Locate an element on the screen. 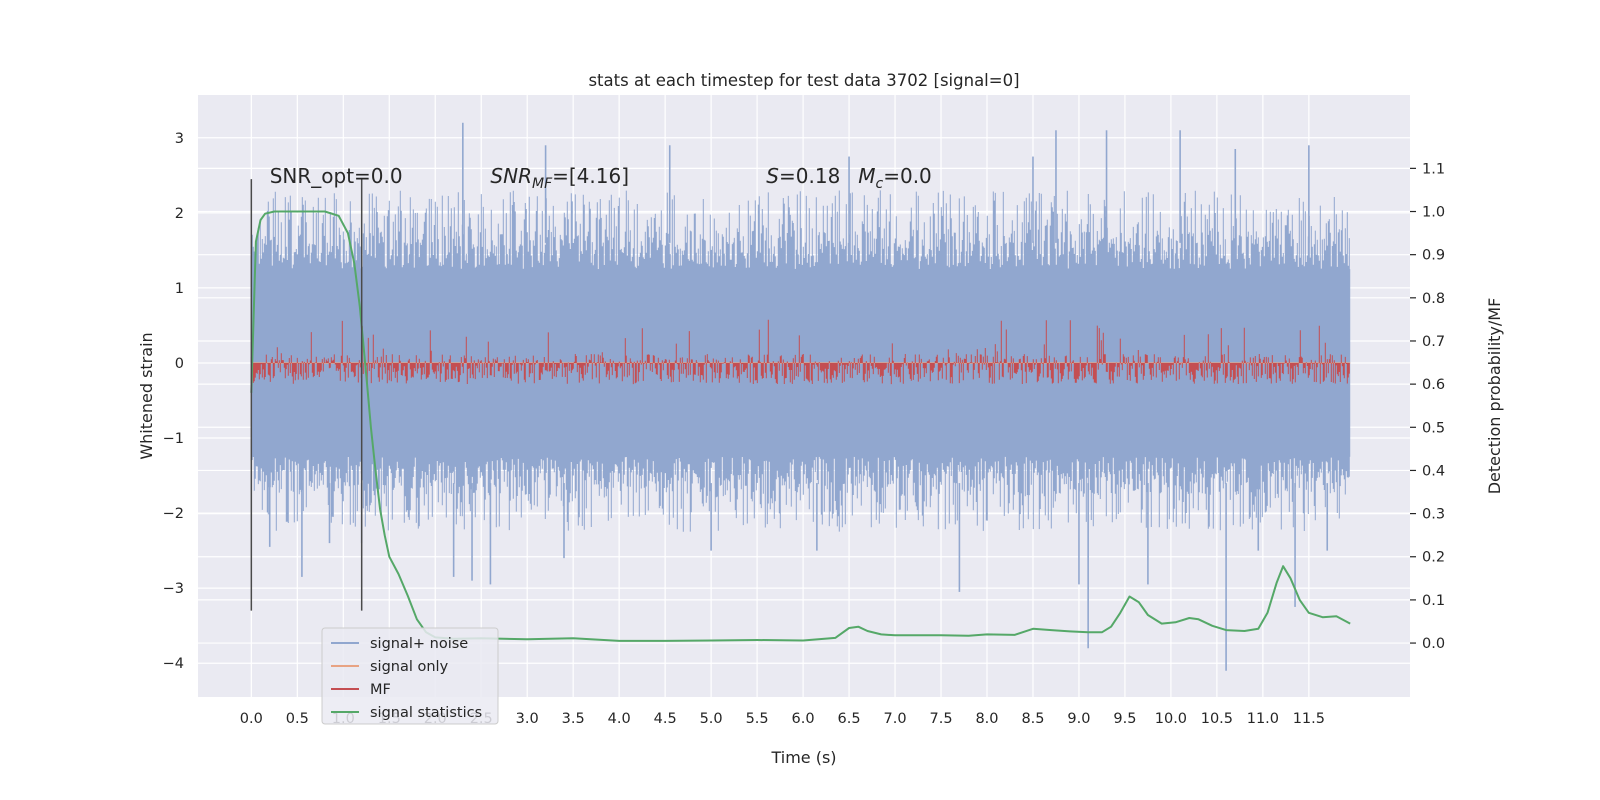 Image resolution: width=1600 pixels, height=800 pixels. x-tick-label: 4.0 is located at coordinates (619, 719).